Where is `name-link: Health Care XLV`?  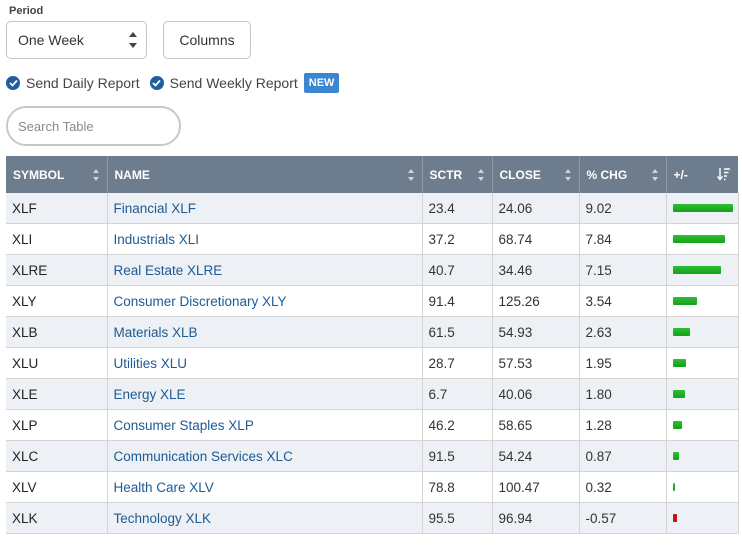 name-link: Health Care XLV is located at coordinates (265, 487).